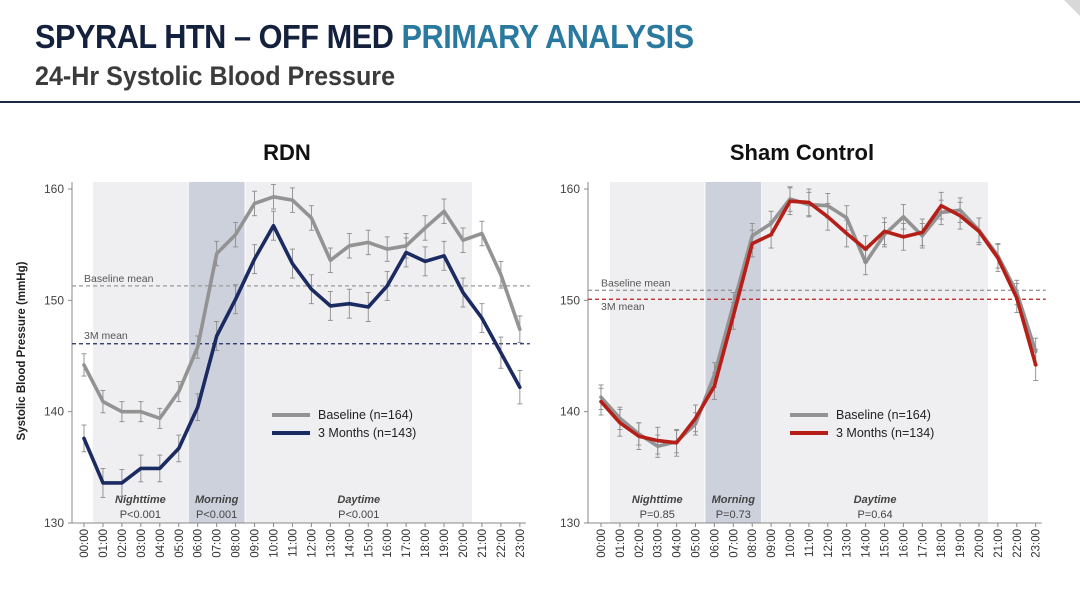 This screenshot has width=1080, height=591. Describe the element at coordinates (548, 36) in the screenshot. I see `title-part-analysis: PRIMARY ANALYSIS` at that location.